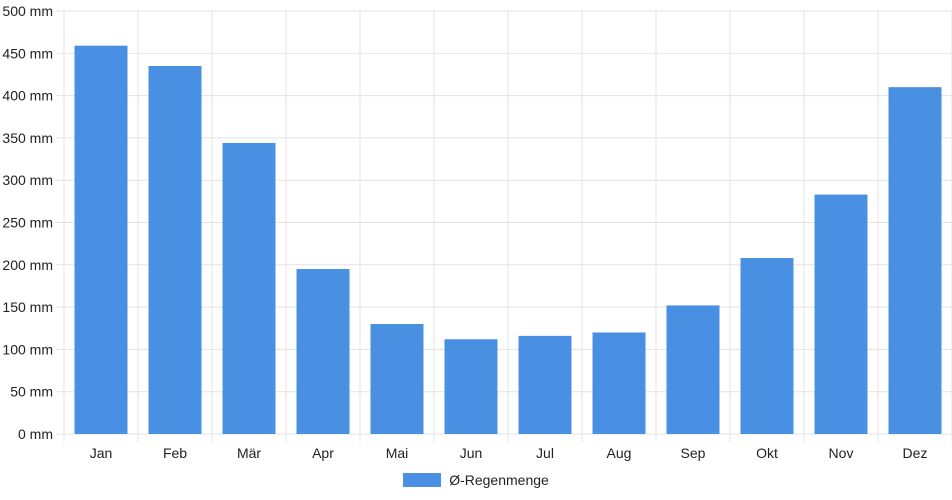 The width and height of the screenshot is (952, 500). Describe the element at coordinates (27, 53) in the screenshot. I see `y-tick-label: 450 mm` at that location.